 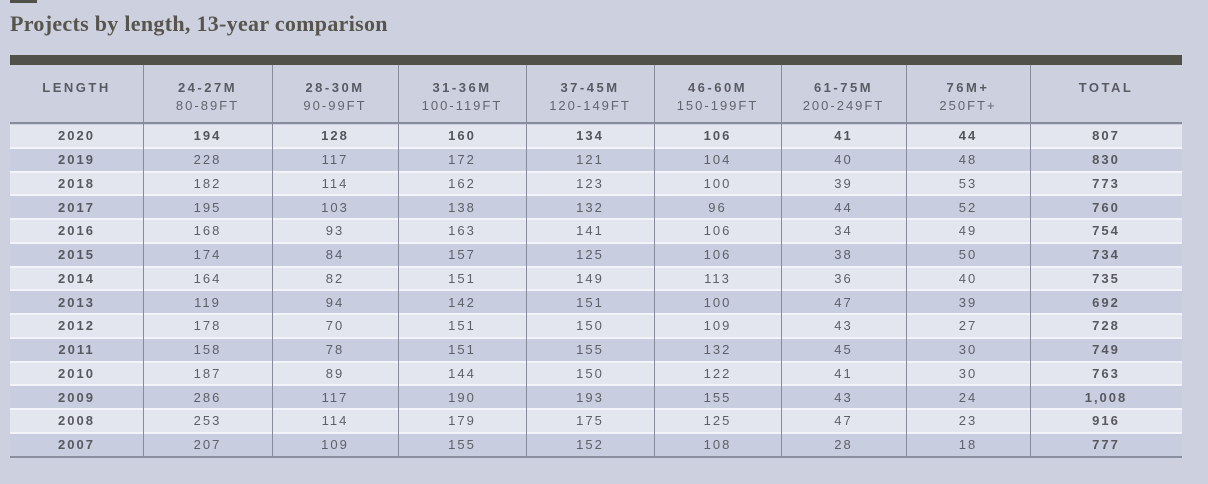 What do you see at coordinates (1106, 326) in the screenshot?
I see `total-cell: 728` at bounding box center [1106, 326].